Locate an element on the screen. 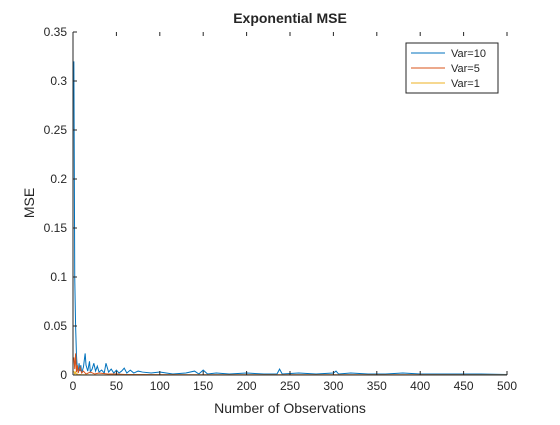 The height and width of the screenshot is (425, 560). y-ticks: 0 0.05 0.1 0.15 0.2 0.25 0.3 0.35 is located at coordinates (60, 203).